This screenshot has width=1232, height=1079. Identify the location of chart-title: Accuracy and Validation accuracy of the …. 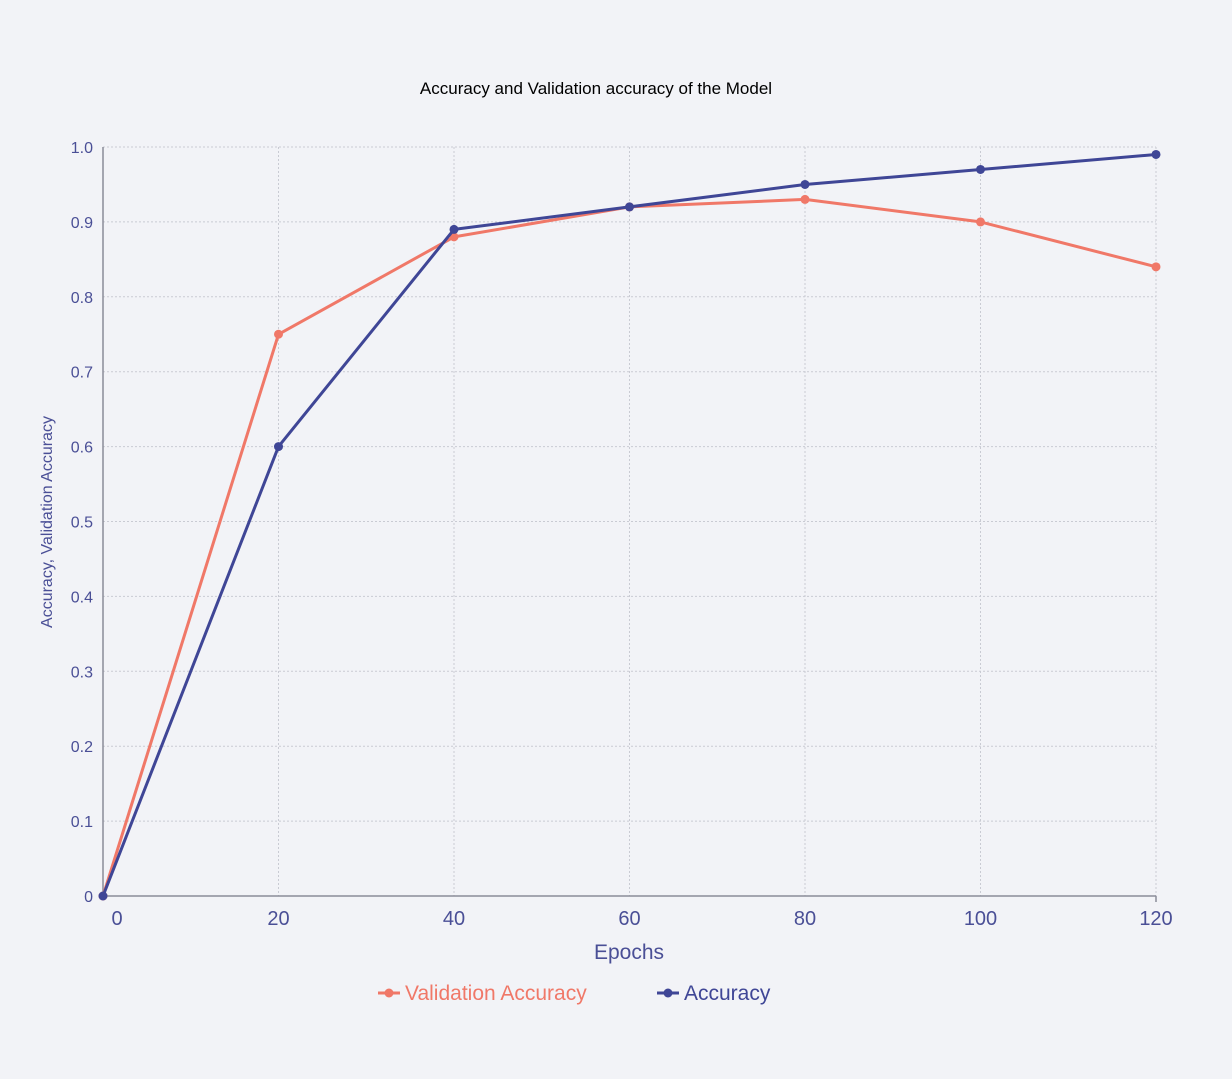
(596, 88).